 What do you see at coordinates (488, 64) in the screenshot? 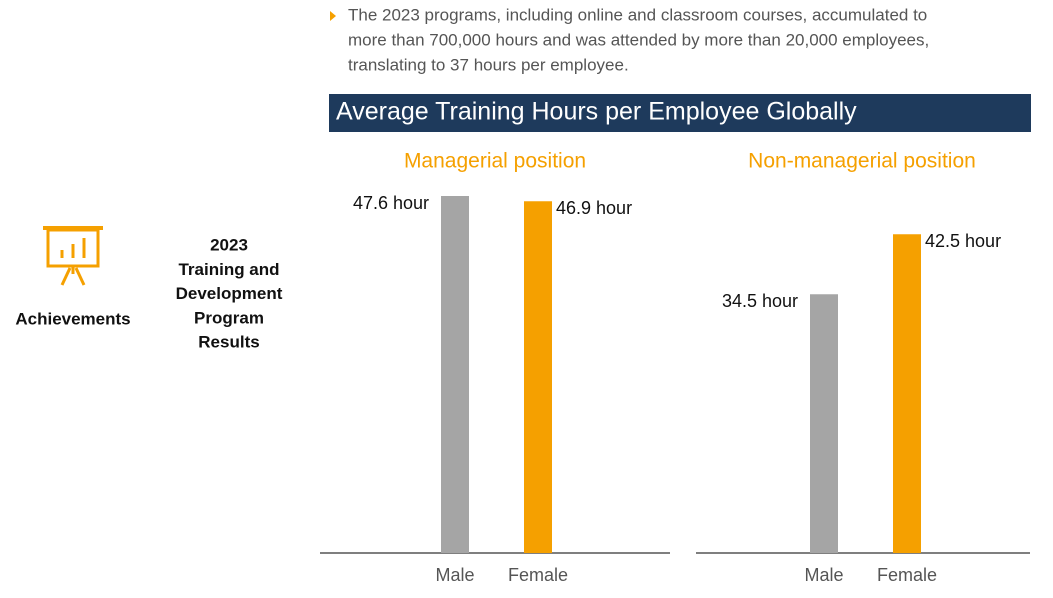
I see `bullet-line: translating to 37 hours per employee.` at bounding box center [488, 64].